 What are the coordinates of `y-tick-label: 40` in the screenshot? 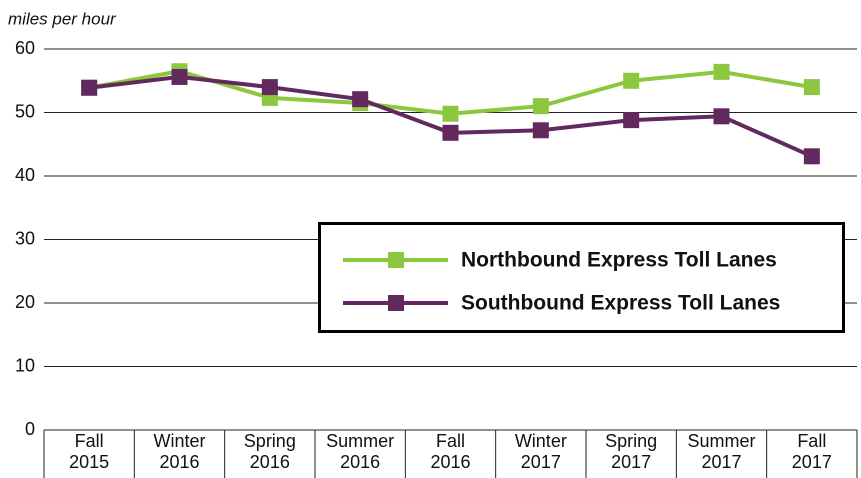 It's located at (25, 175).